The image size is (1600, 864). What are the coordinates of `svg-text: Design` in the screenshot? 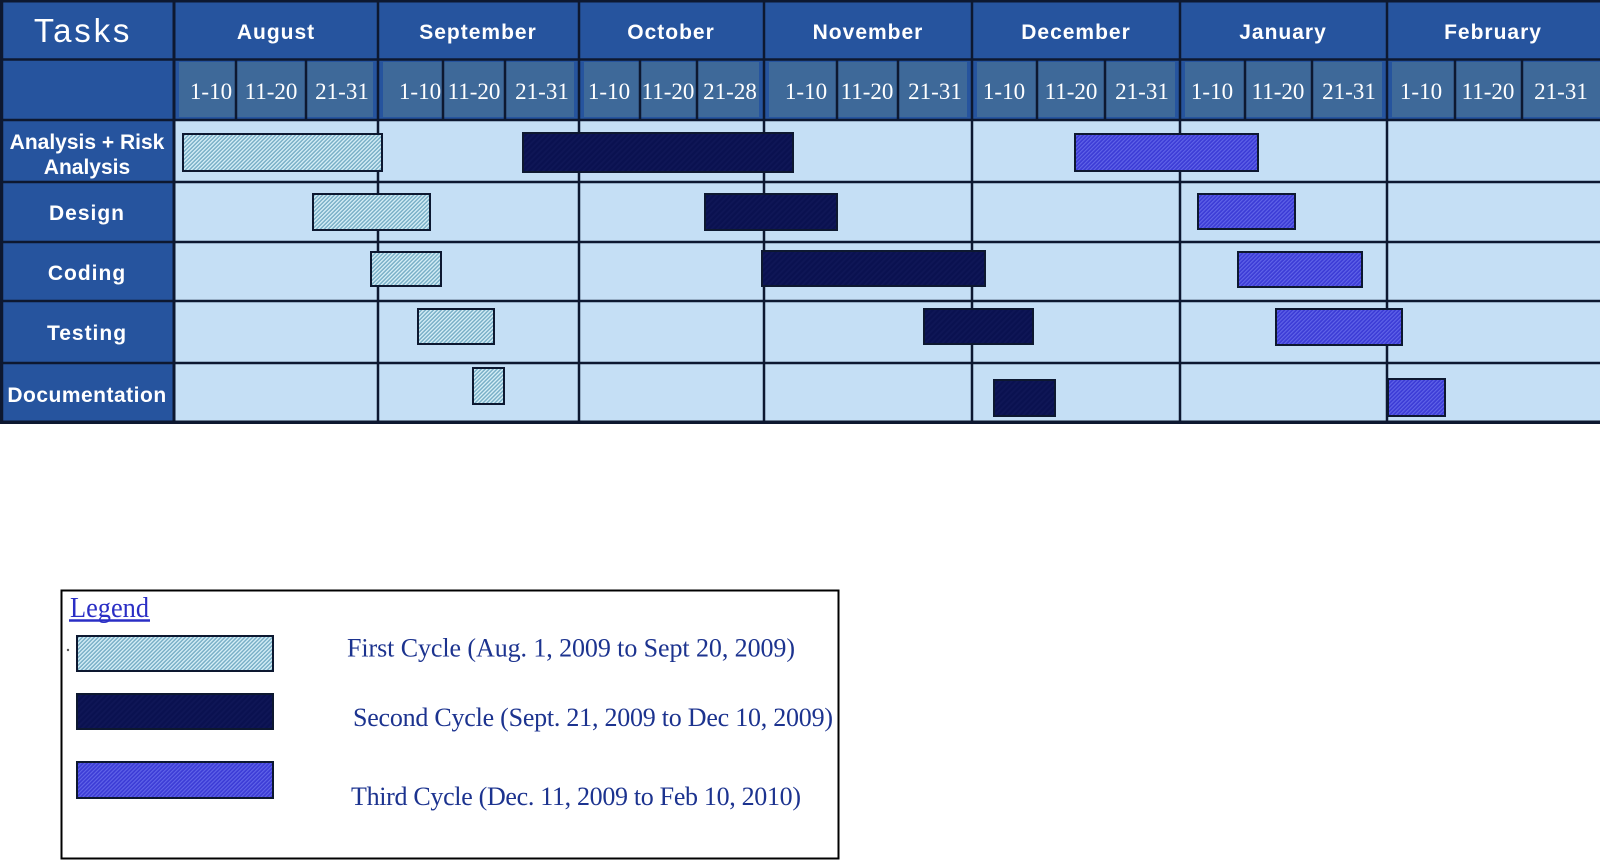 It's located at (87, 213).